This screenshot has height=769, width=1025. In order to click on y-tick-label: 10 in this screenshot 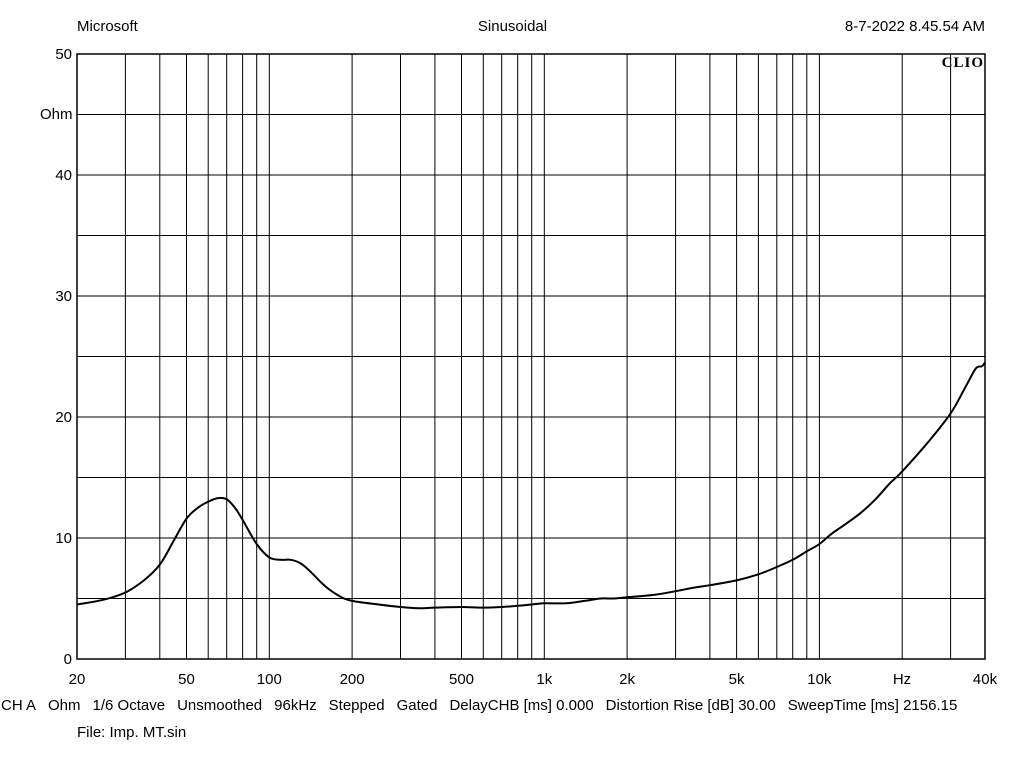, I will do `click(63, 538)`.